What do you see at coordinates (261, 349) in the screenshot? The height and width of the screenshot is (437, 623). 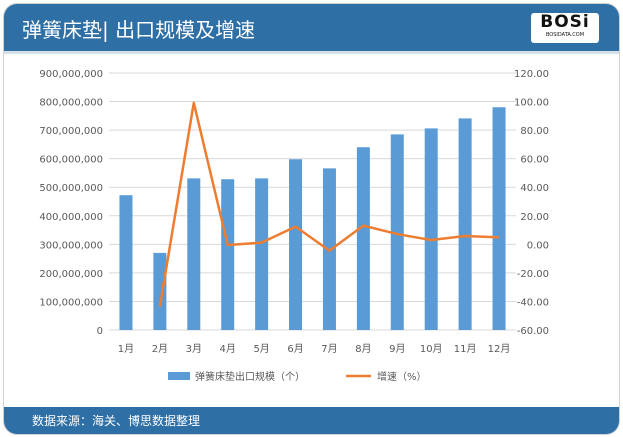 I see `x-tick-label: 5月` at bounding box center [261, 349].